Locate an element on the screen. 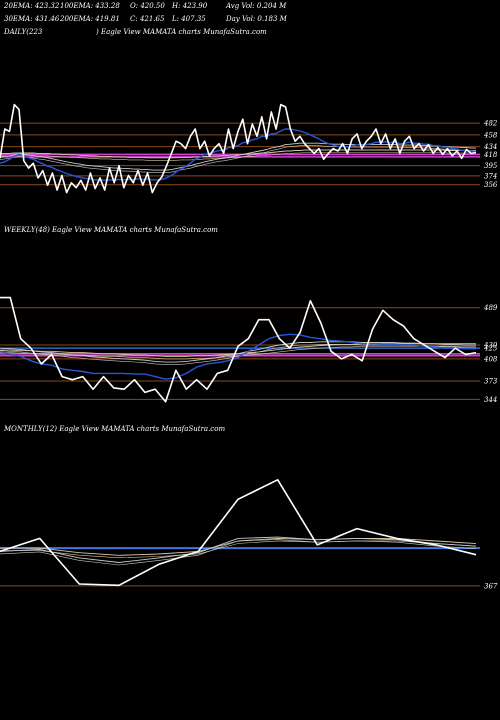 The width and height of the screenshot is (500, 720). level-label: 408 is located at coordinates (490, 359).